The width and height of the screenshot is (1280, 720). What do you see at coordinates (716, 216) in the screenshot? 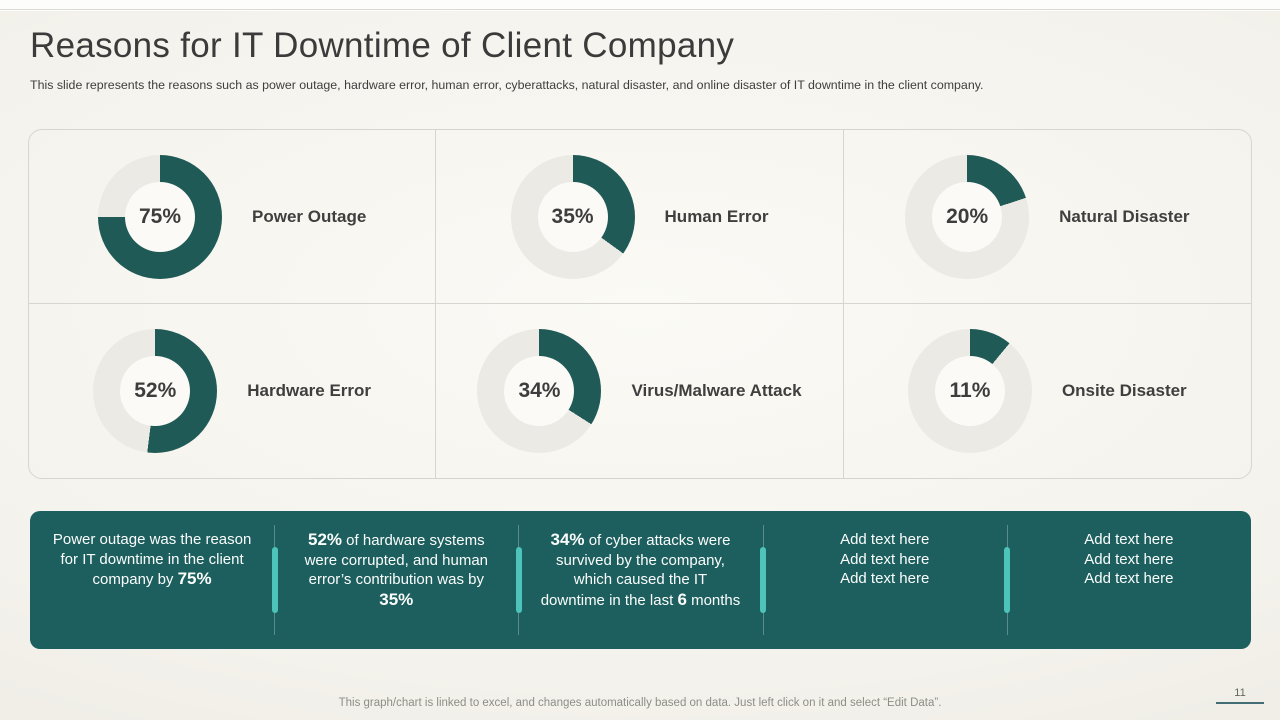
I see `reason-label-human-error: Human Error` at bounding box center [716, 216].